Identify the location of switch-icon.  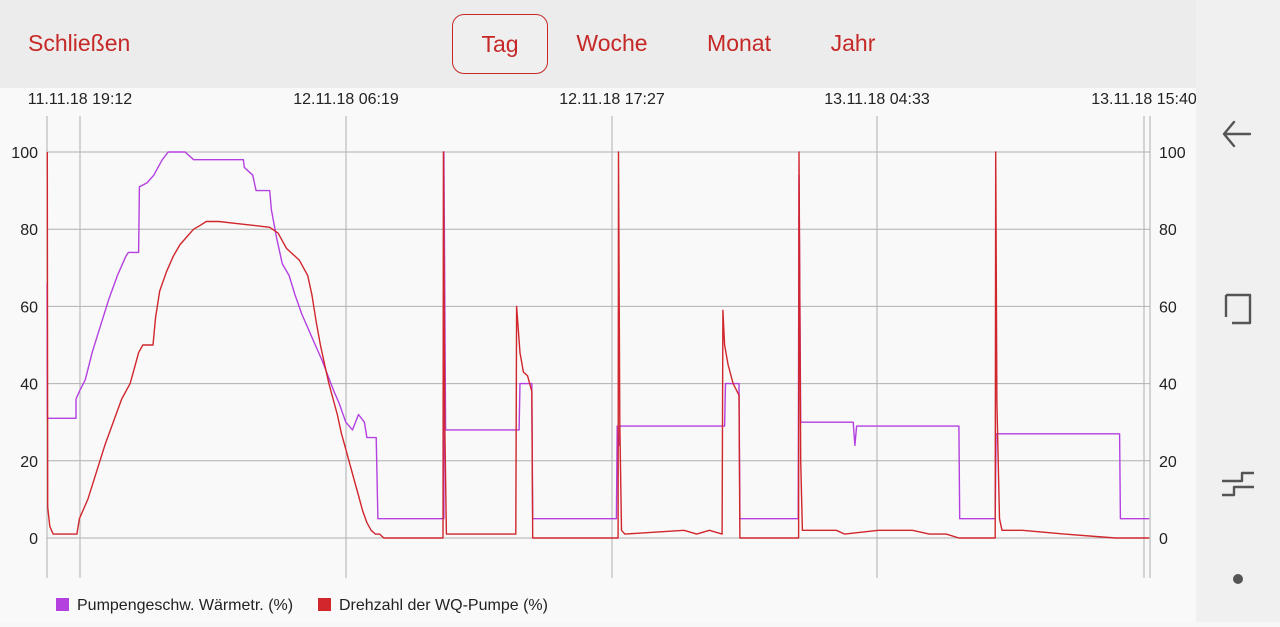
(1238, 485).